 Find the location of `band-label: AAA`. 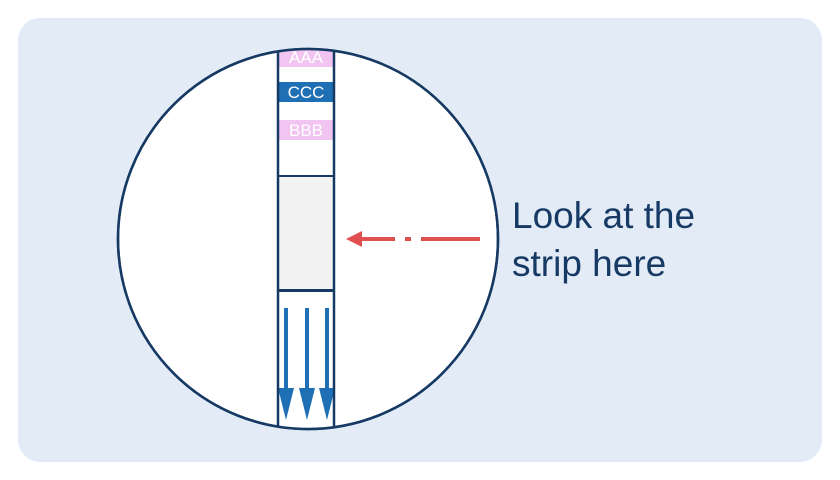

band-label: AAA is located at coordinates (306, 57).